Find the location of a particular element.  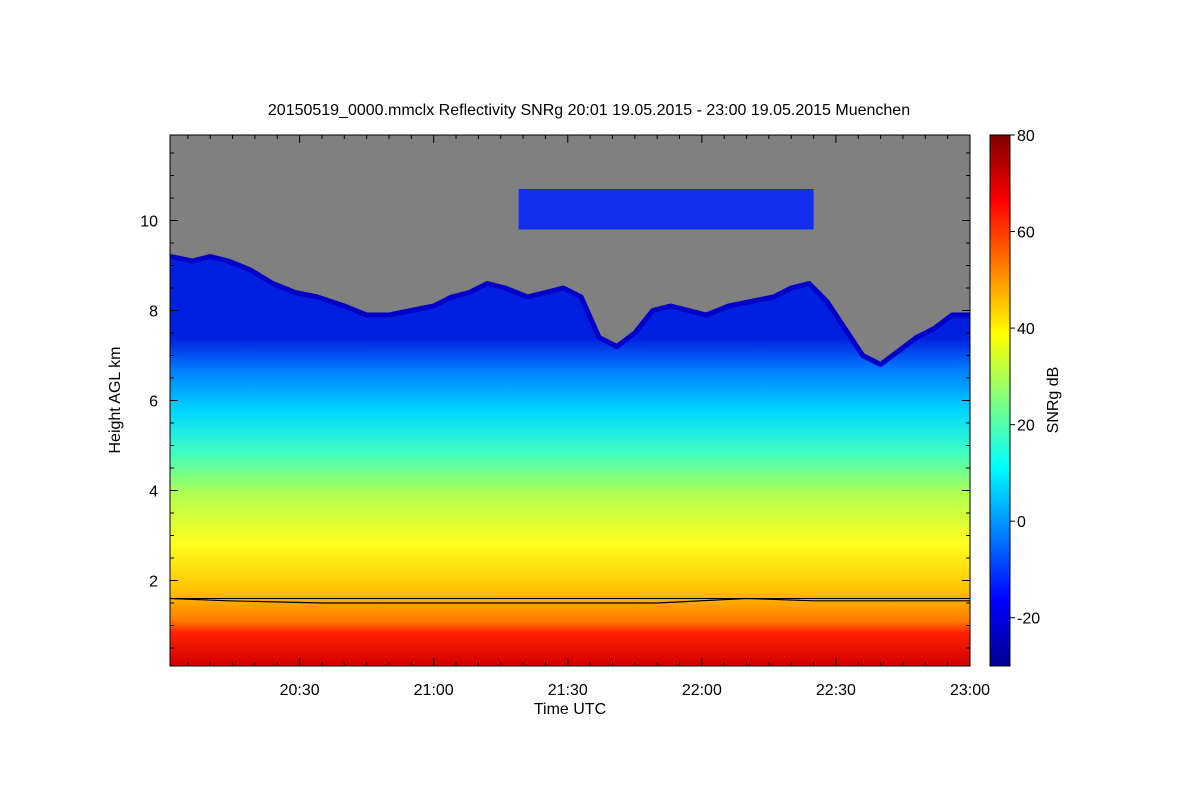

colorbar: -20 0 20 40 60 80 SNRg dB is located at coordinates (1025, 397).